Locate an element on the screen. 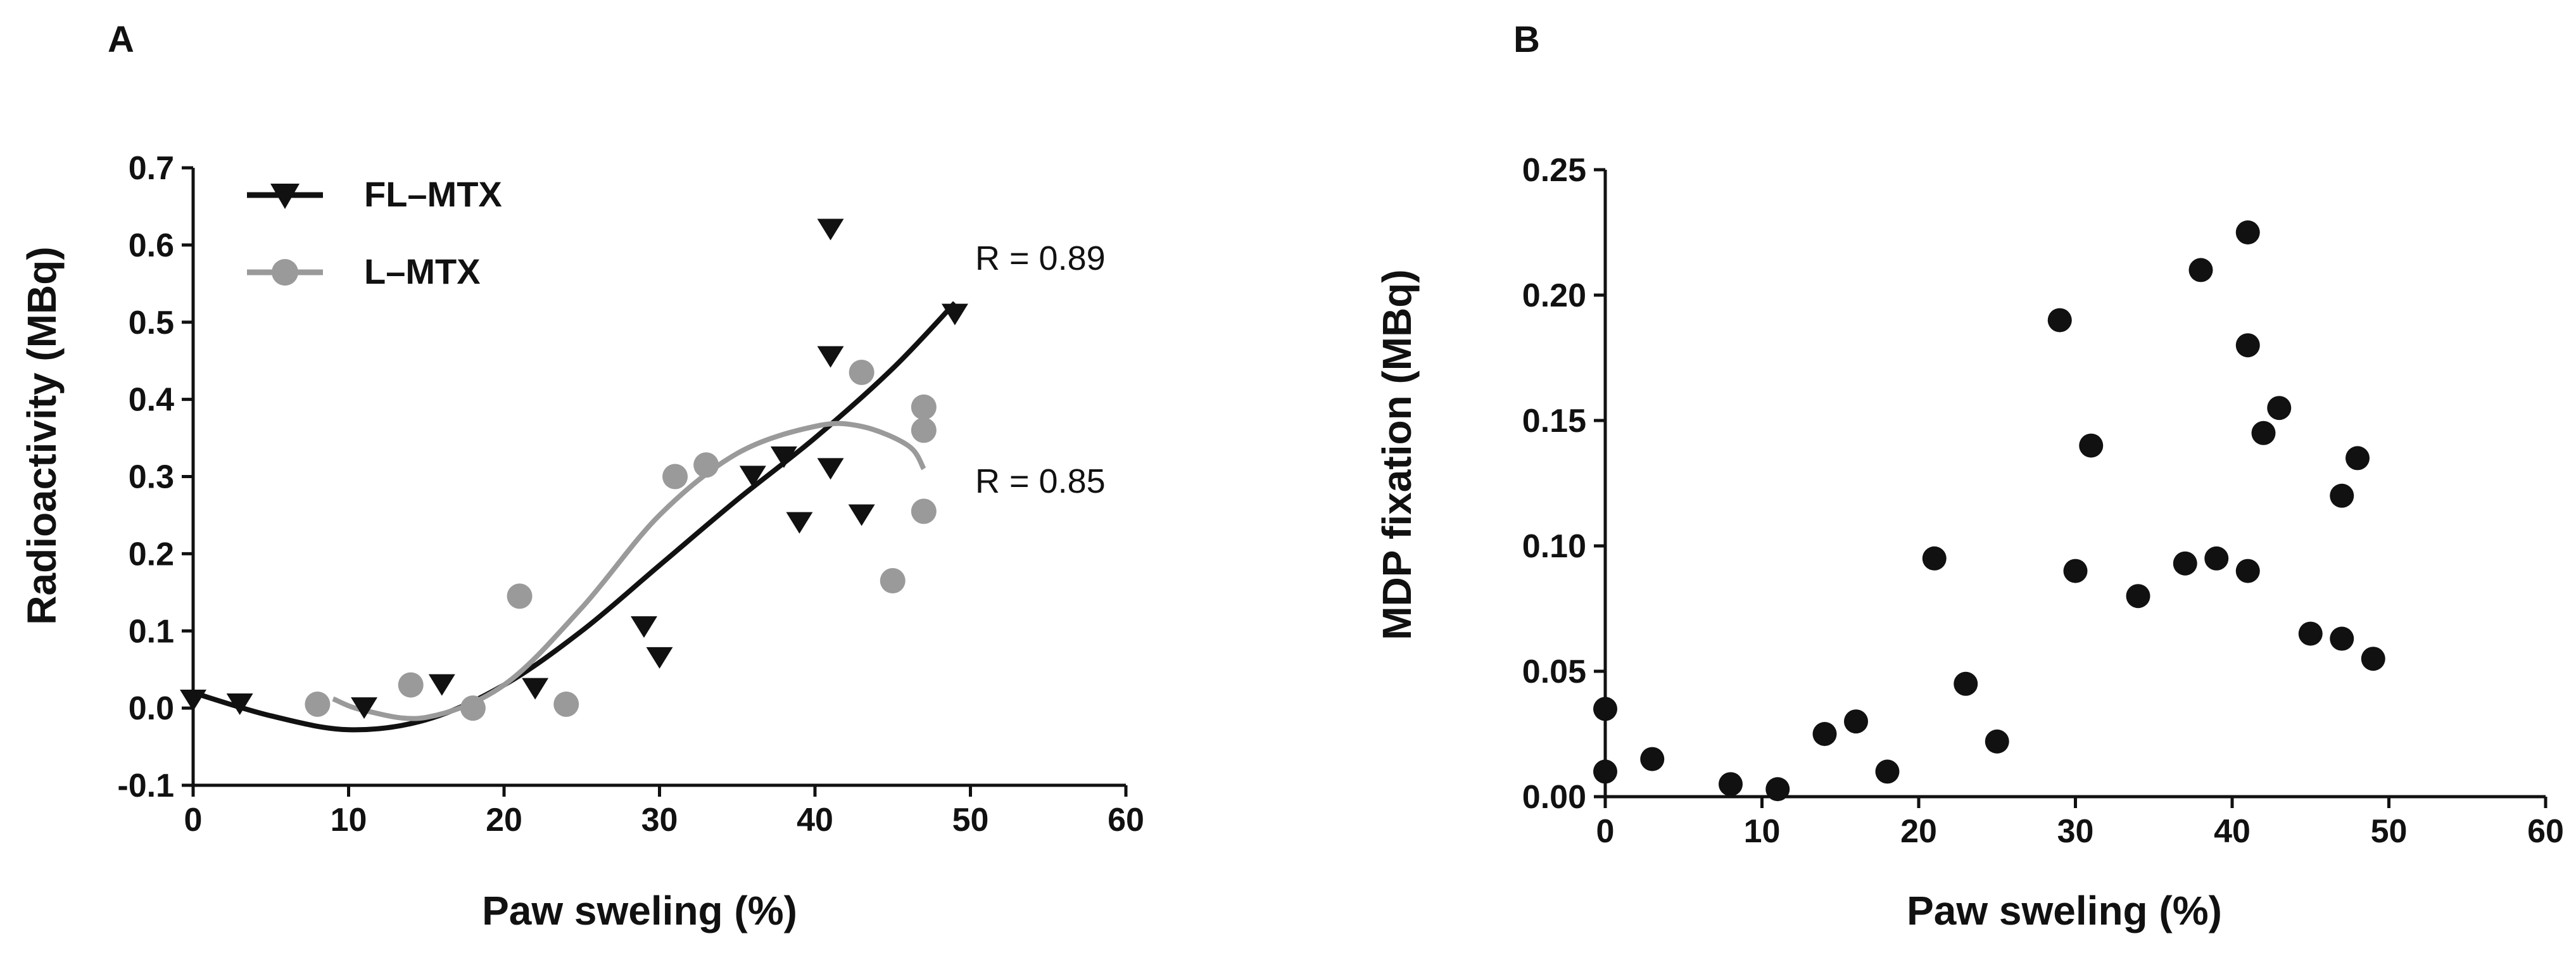 Image resolution: width=2576 pixels, height=955 pixels. y-tick-label: 0.20 is located at coordinates (1554, 295).